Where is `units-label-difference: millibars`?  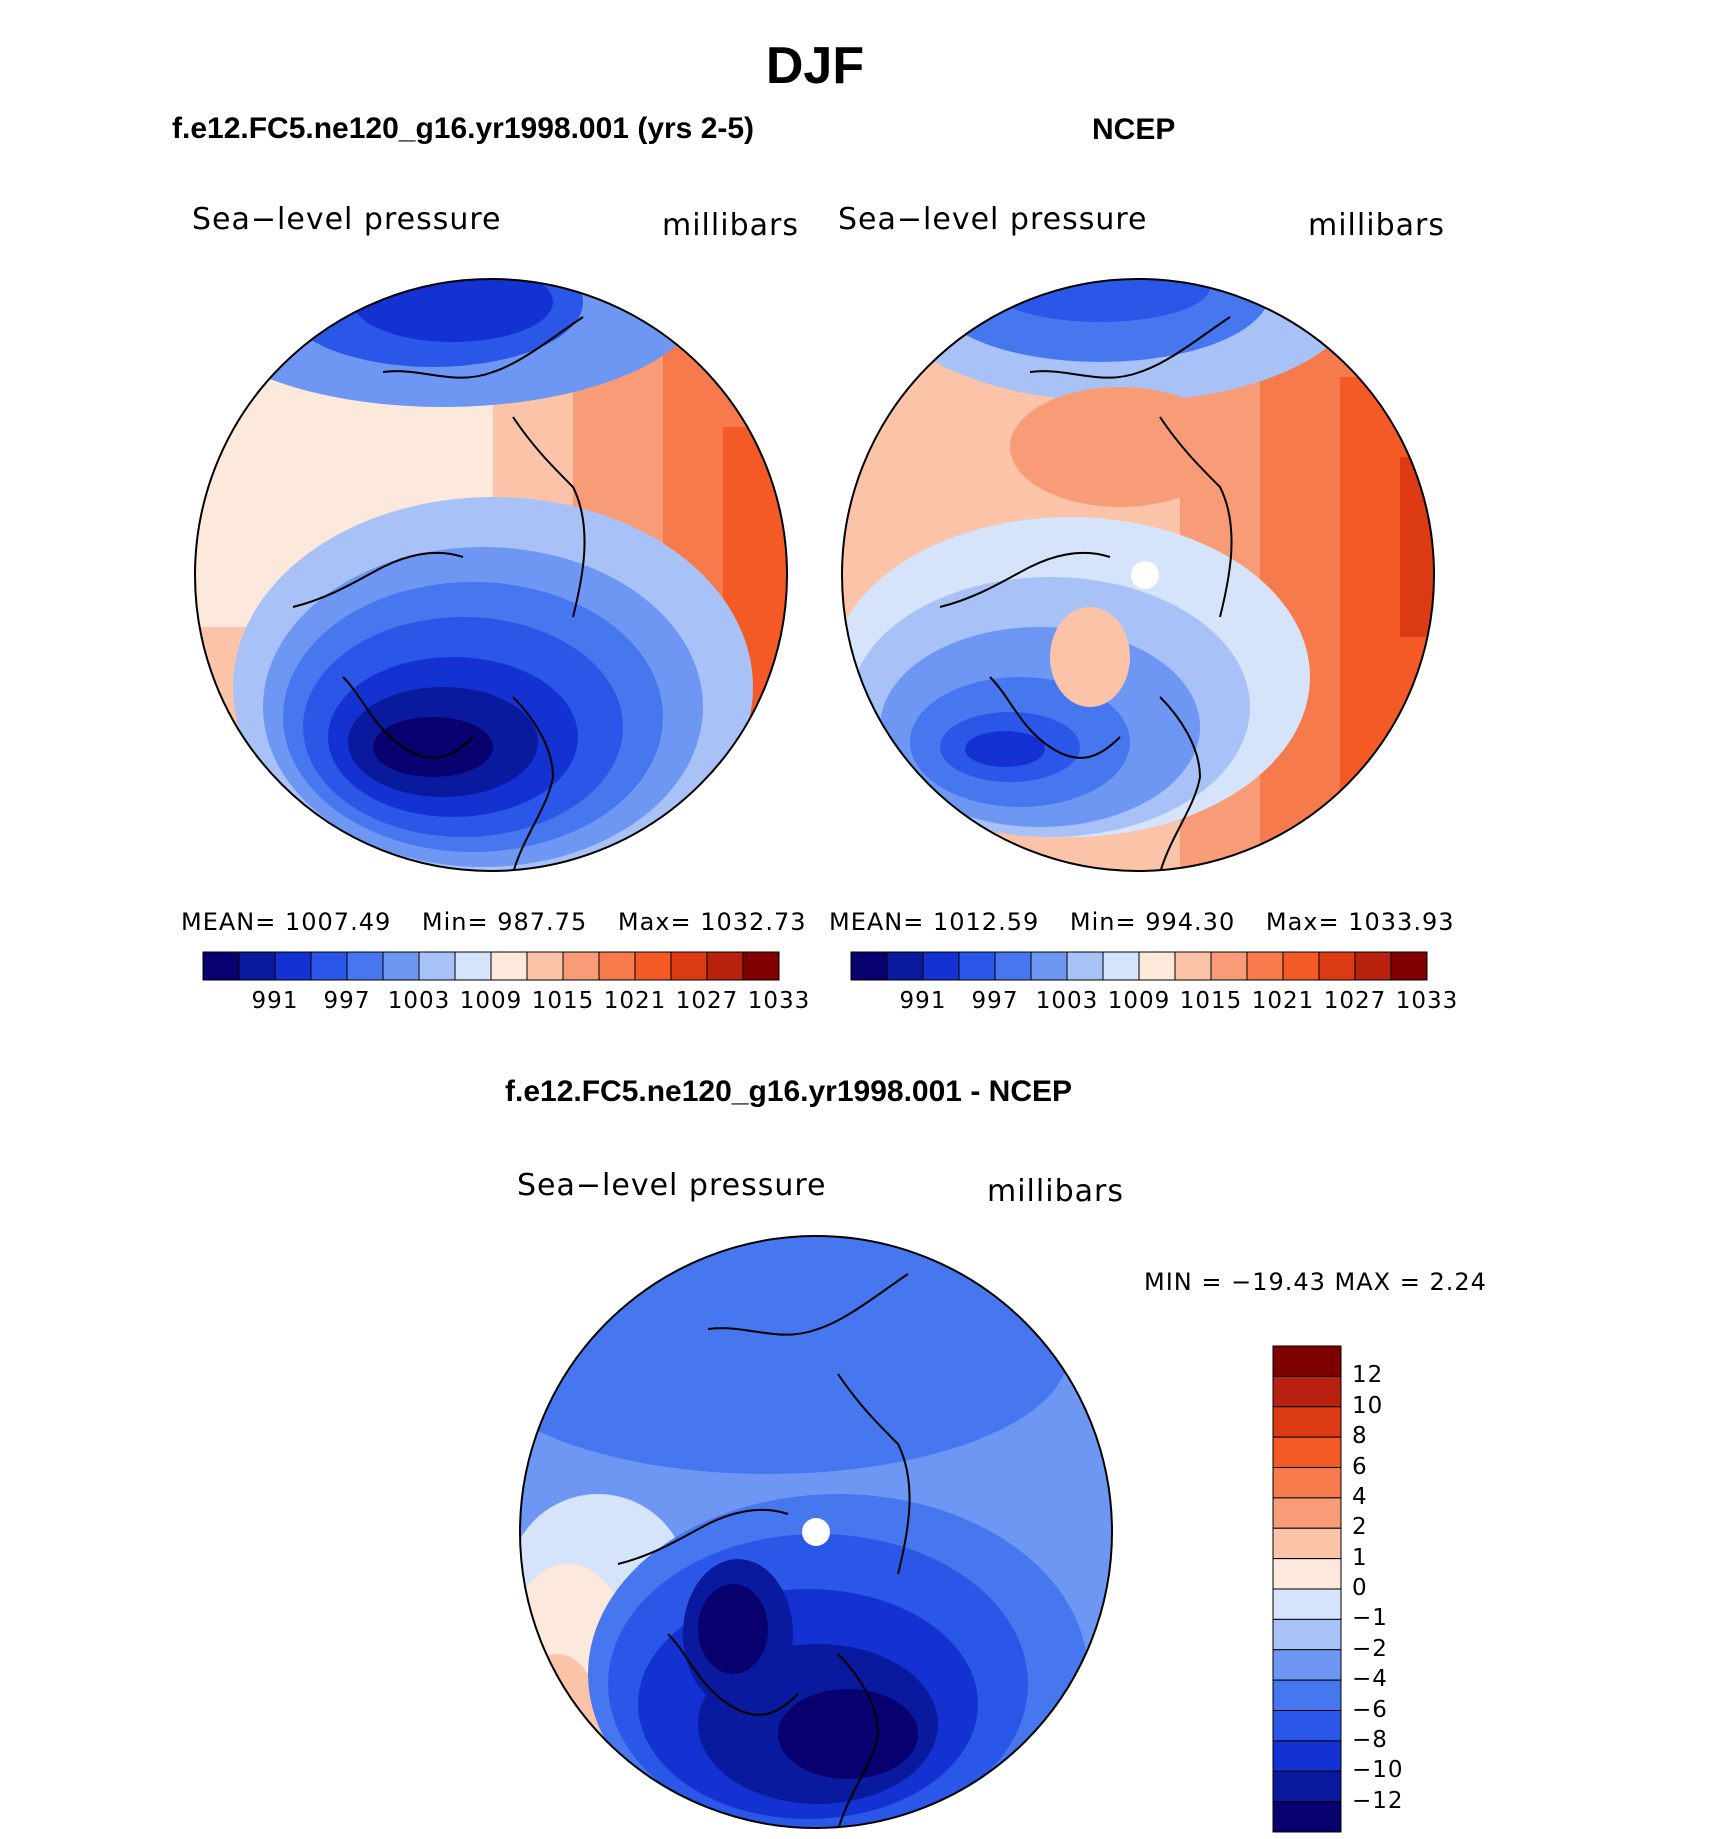 units-label-difference: millibars is located at coordinates (1055, 1191).